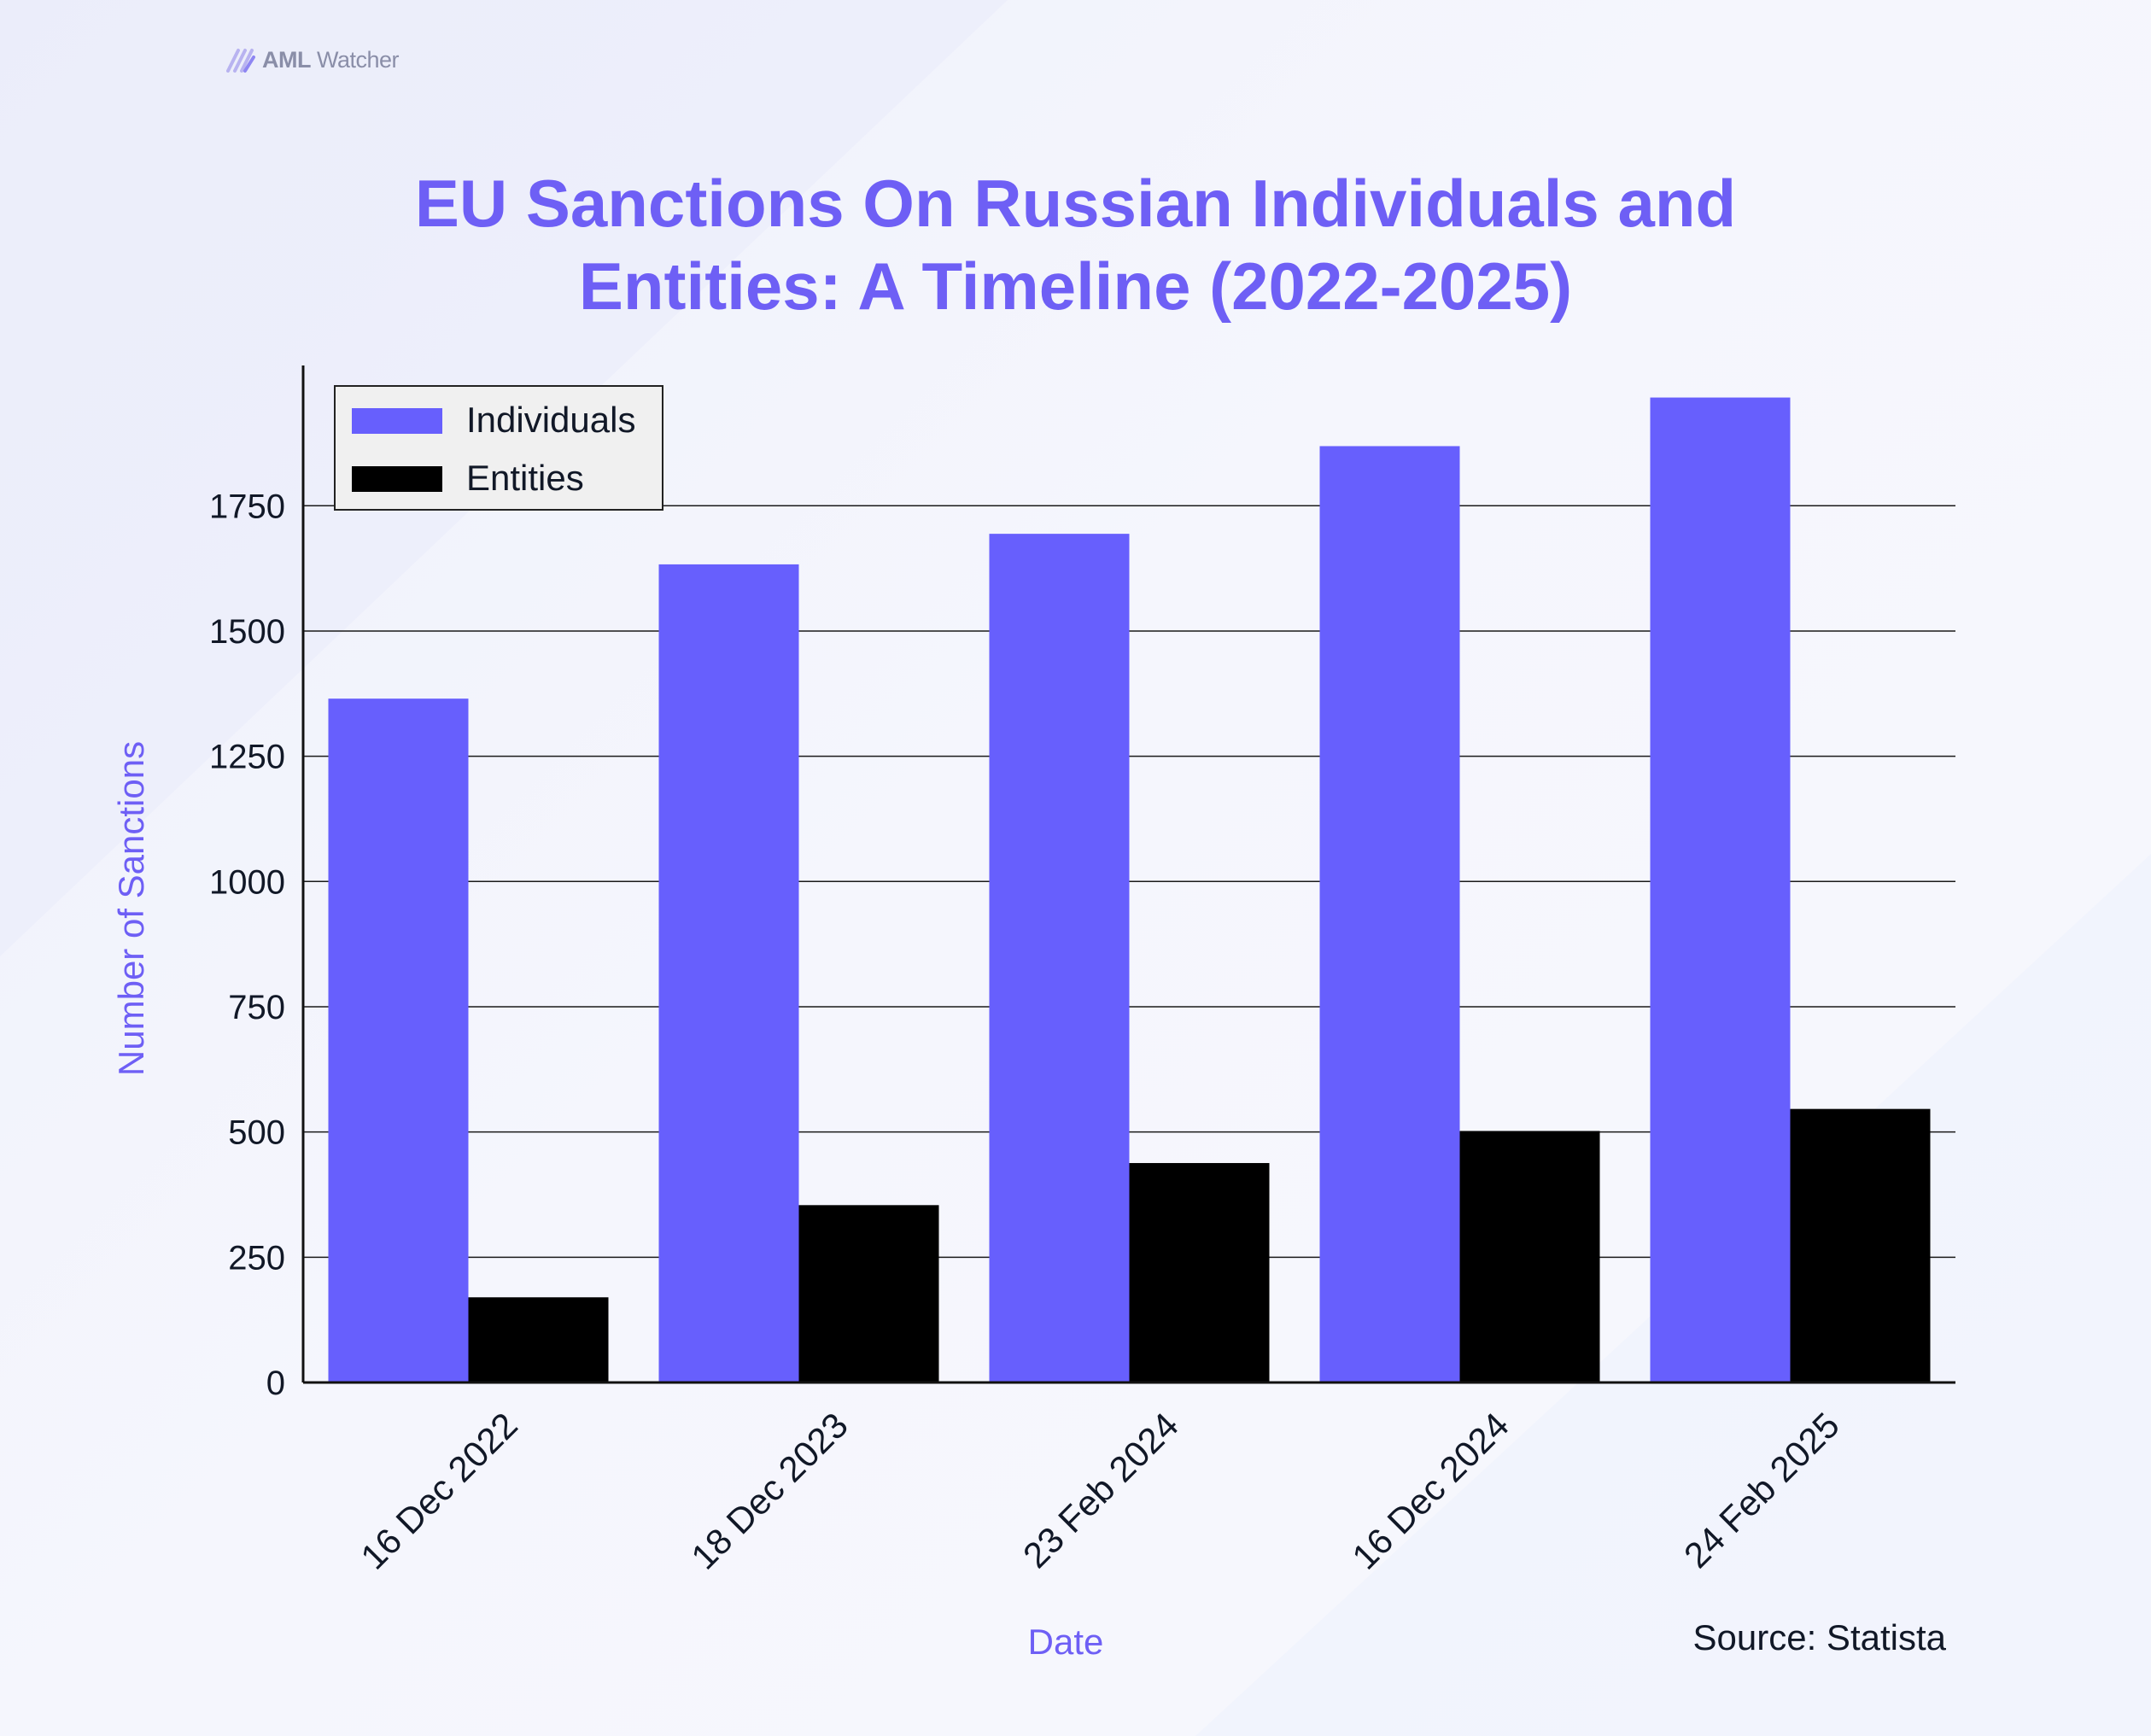  What do you see at coordinates (397, 479) in the screenshot?
I see `legend-swatch-entities` at bounding box center [397, 479].